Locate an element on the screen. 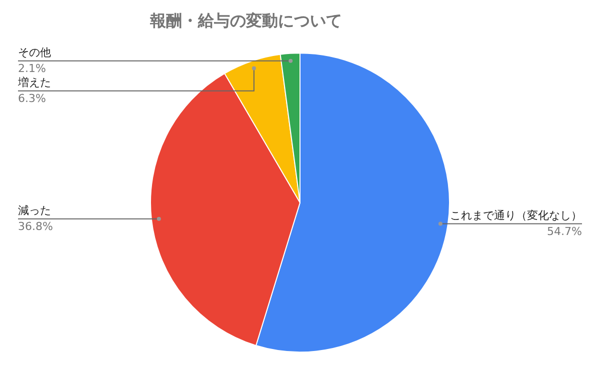 Image resolution: width=600 pixels, height=371 pixels. slice-label: 減った is located at coordinates (34, 211).